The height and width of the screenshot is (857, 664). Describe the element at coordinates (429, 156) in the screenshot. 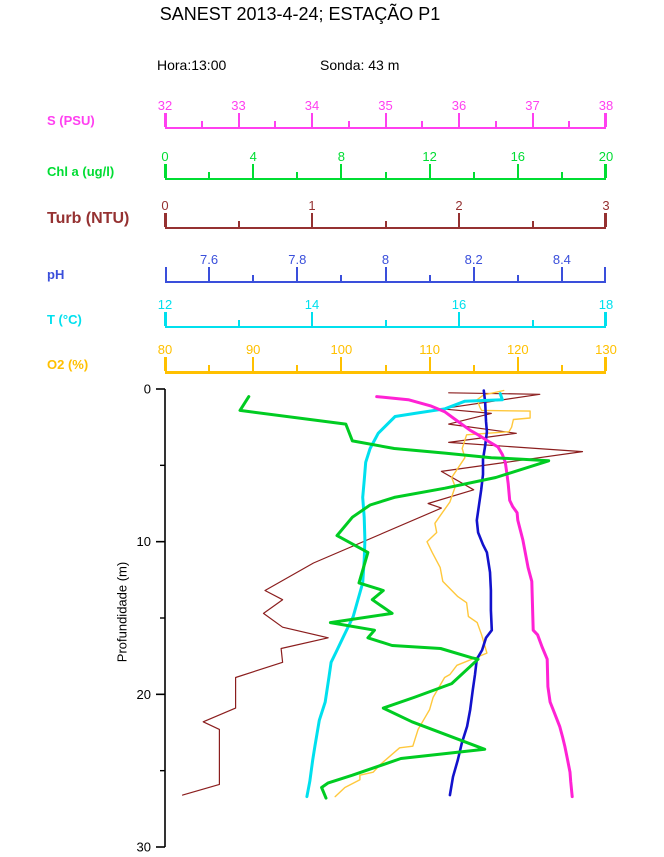

I see `axis-tick-label-chl: 12` at that location.